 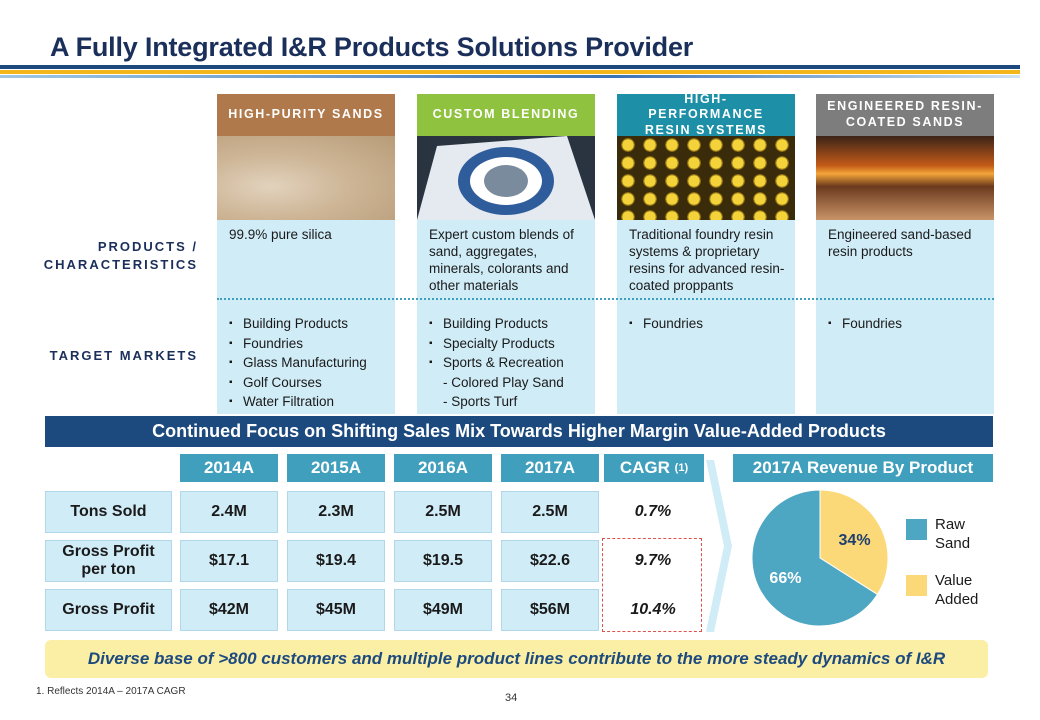 I want to click on category-header: ENGINEERED RESIN-COATED SANDS, so click(x=905, y=115).